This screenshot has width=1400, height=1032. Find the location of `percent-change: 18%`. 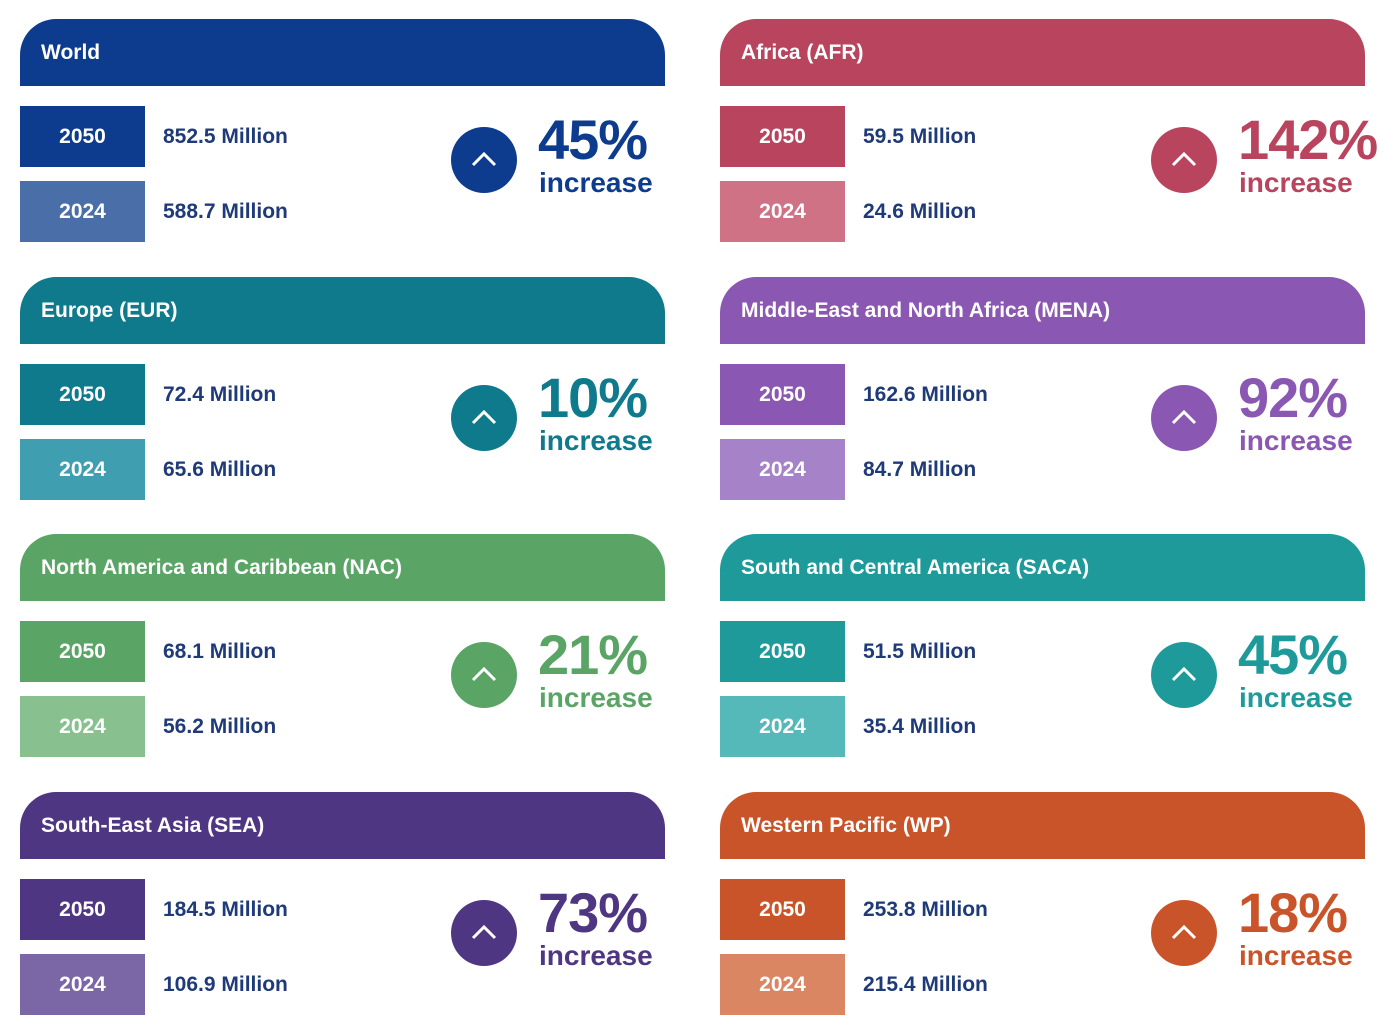

percent-change: 18% is located at coordinates (1293, 912).